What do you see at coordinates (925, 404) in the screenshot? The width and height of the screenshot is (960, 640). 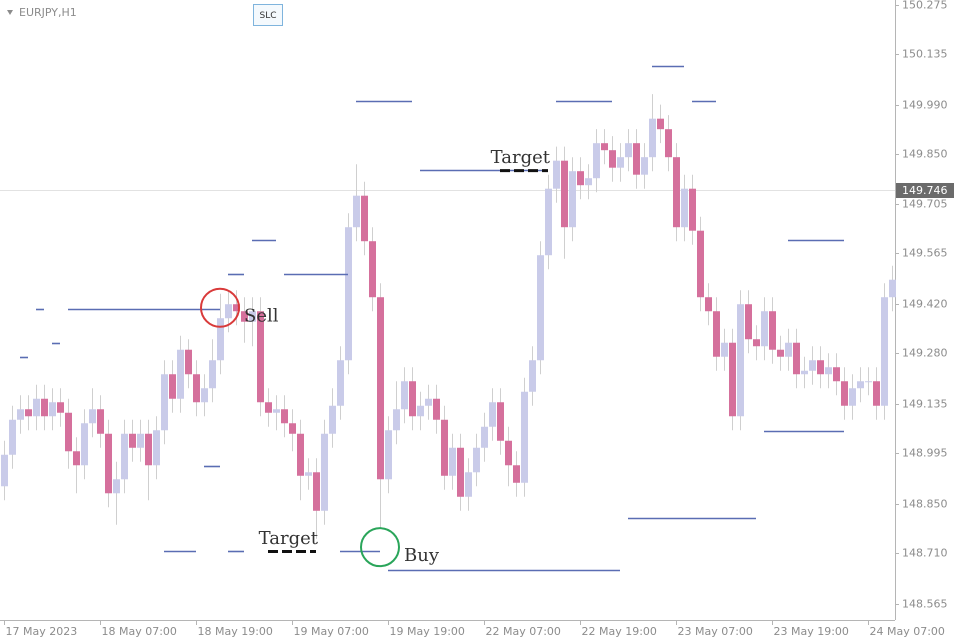 I see `y-tick-label: 149.135` at bounding box center [925, 404].